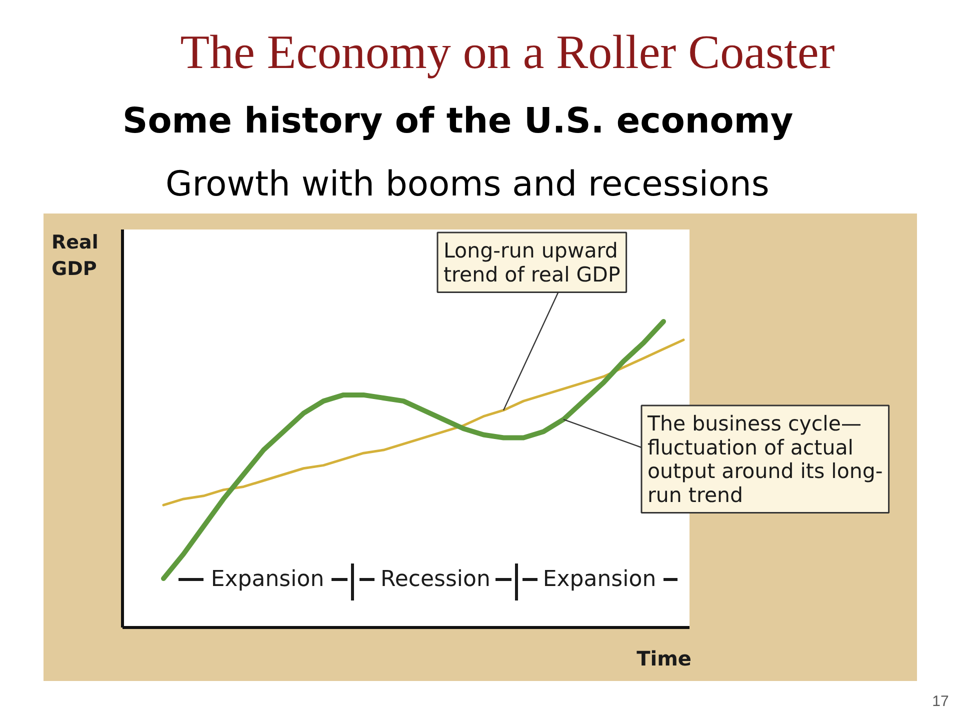 This screenshot has width=960, height=720. What do you see at coordinates (507, 52) in the screenshot?
I see `chart-title: The Economy on a Roller Coaster` at bounding box center [507, 52].